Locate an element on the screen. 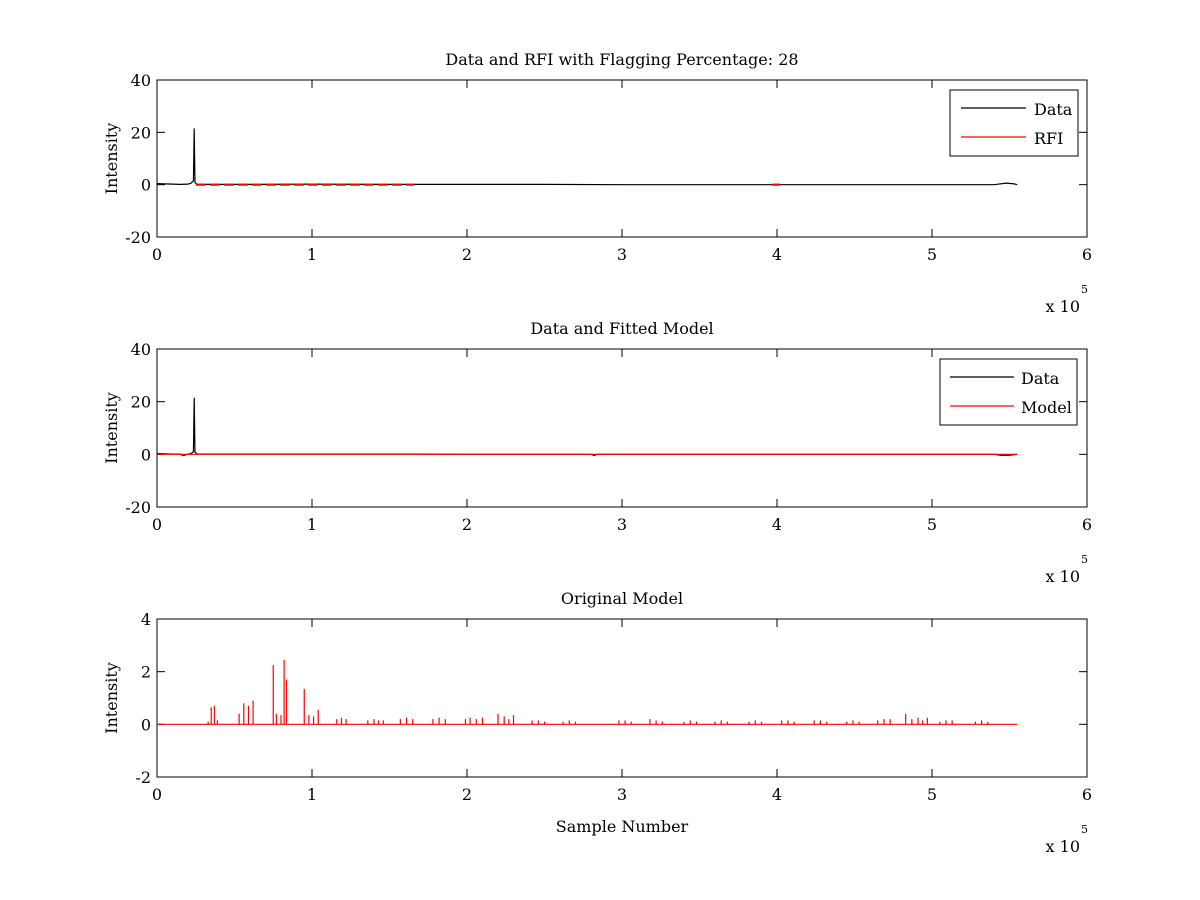 The height and width of the screenshot is (900, 1200). legend: Data Model is located at coordinates (1008, 392).